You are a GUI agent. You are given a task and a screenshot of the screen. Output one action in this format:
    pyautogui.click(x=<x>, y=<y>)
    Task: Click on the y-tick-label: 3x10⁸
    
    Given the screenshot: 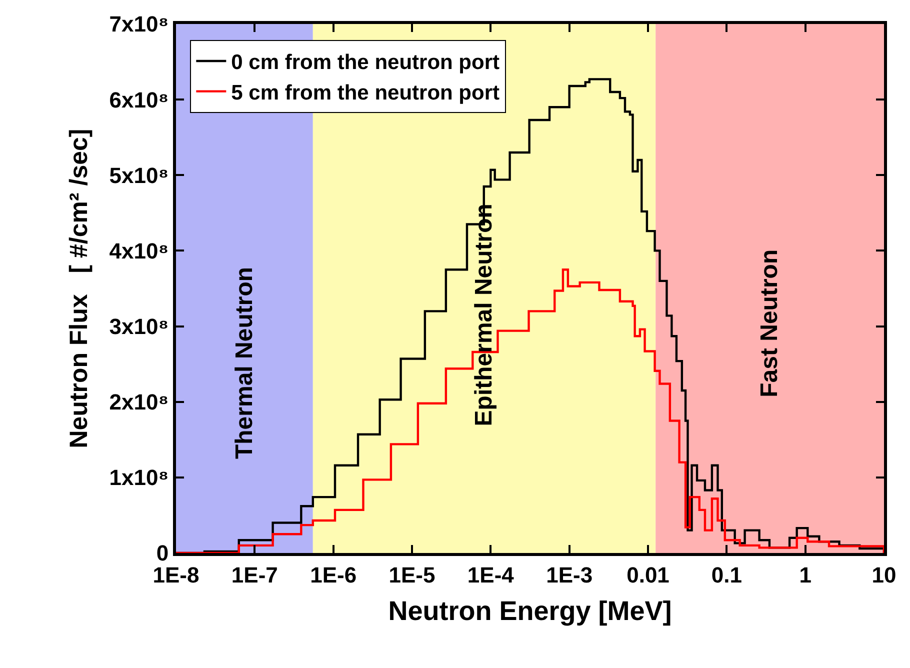 What is the action you would take?
    pyautogui.click(x=139, y=326)
    